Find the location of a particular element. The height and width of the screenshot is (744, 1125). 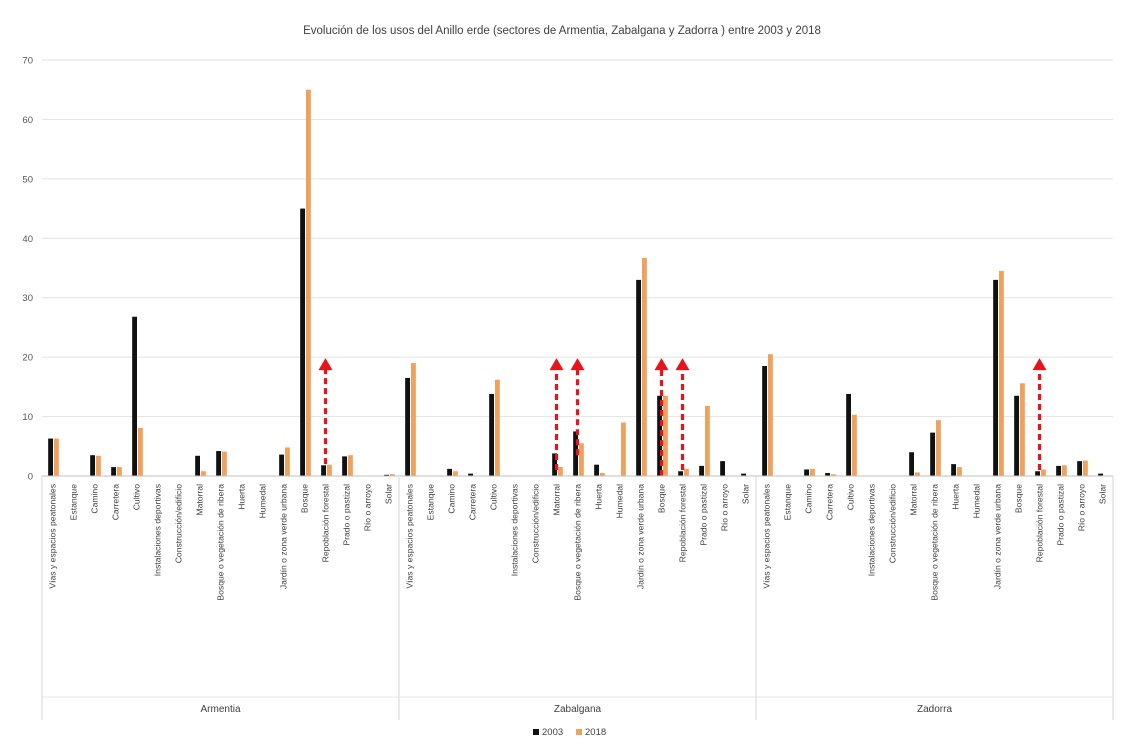

y-tick-label: 20 is located at coordinates (27, 358).